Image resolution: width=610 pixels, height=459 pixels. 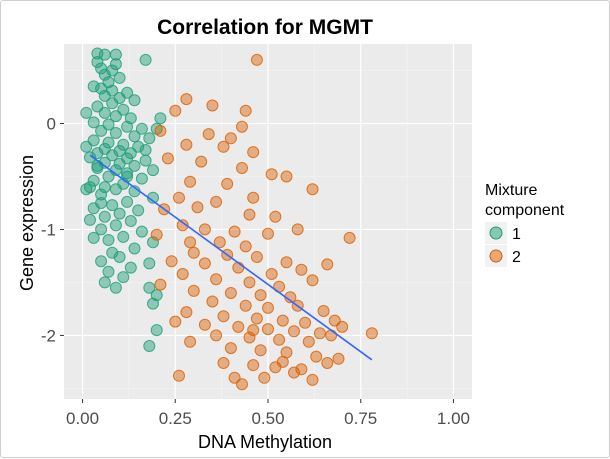 I want to click on x-axis-title: DNA Methylation, so click(x=265, y=442).